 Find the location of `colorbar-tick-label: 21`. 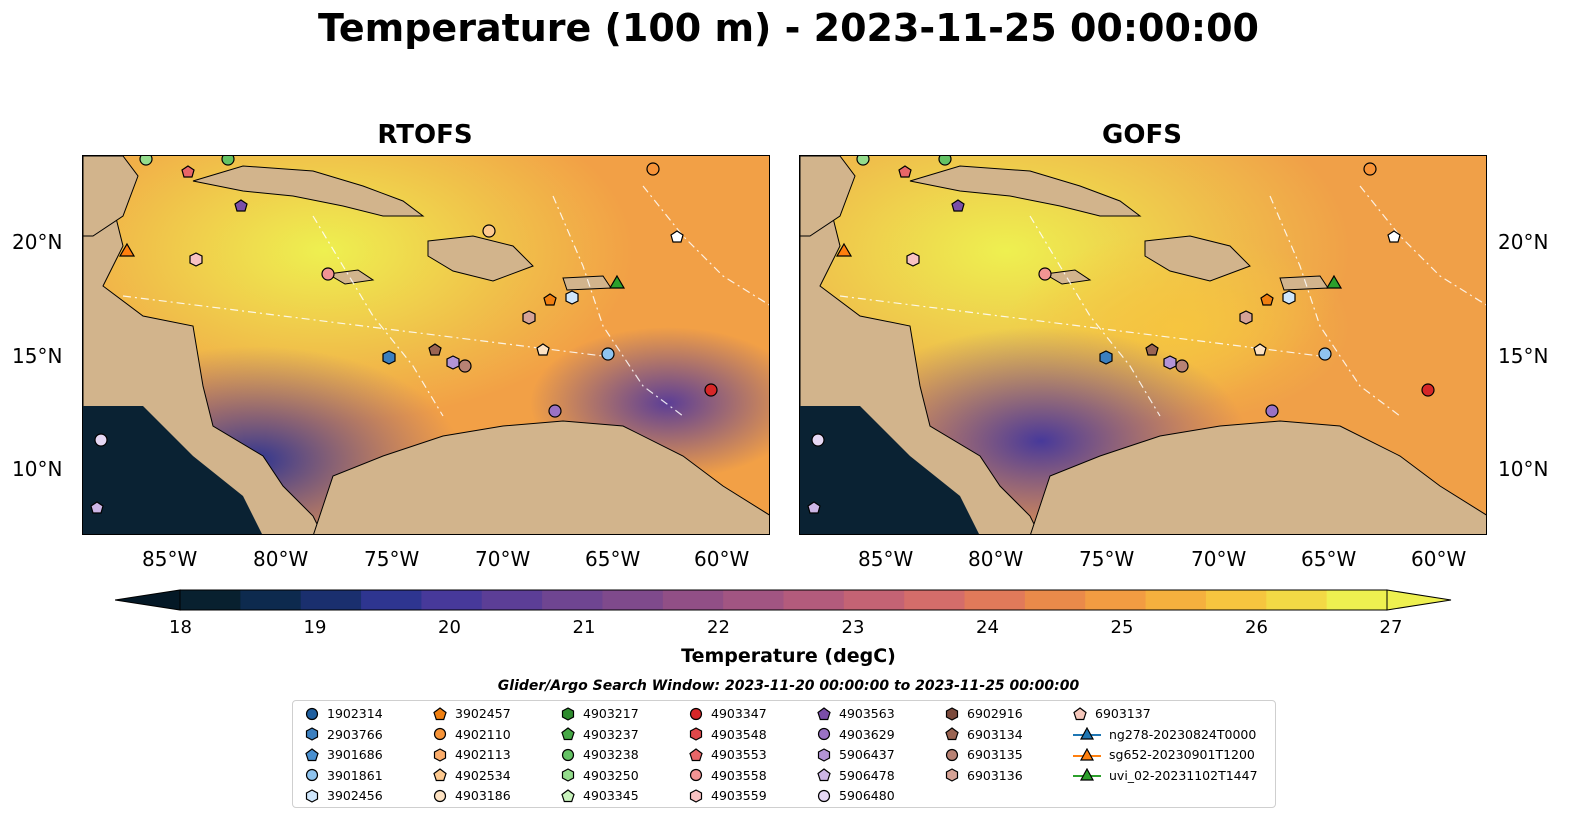

colorbar-tick-label: 21 is located at coordinates (584, 627).